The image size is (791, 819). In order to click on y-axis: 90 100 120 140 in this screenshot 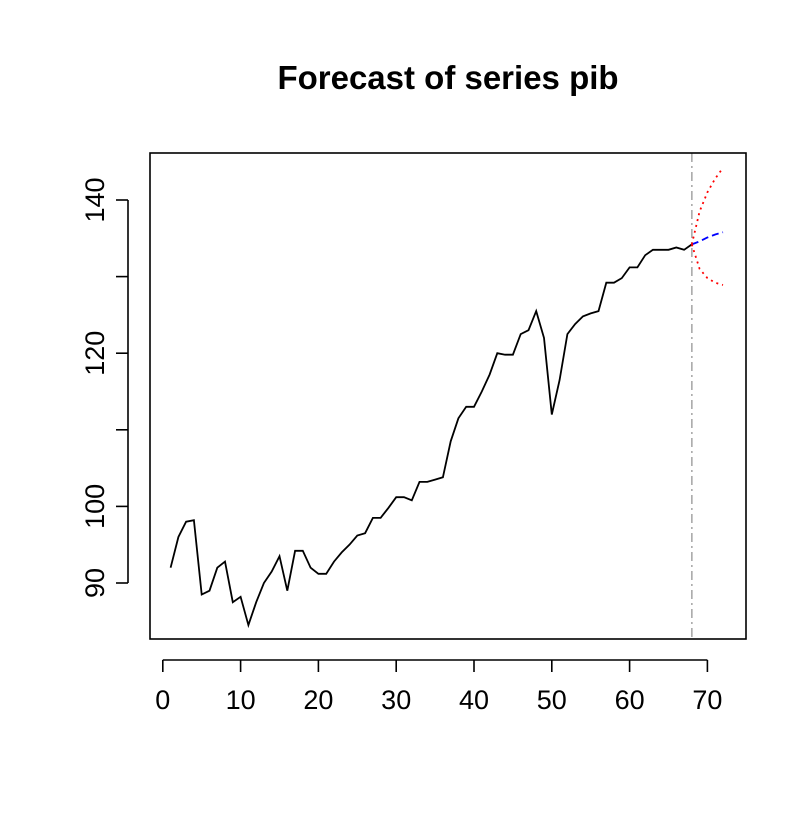, I will do `click(104, 387)`.